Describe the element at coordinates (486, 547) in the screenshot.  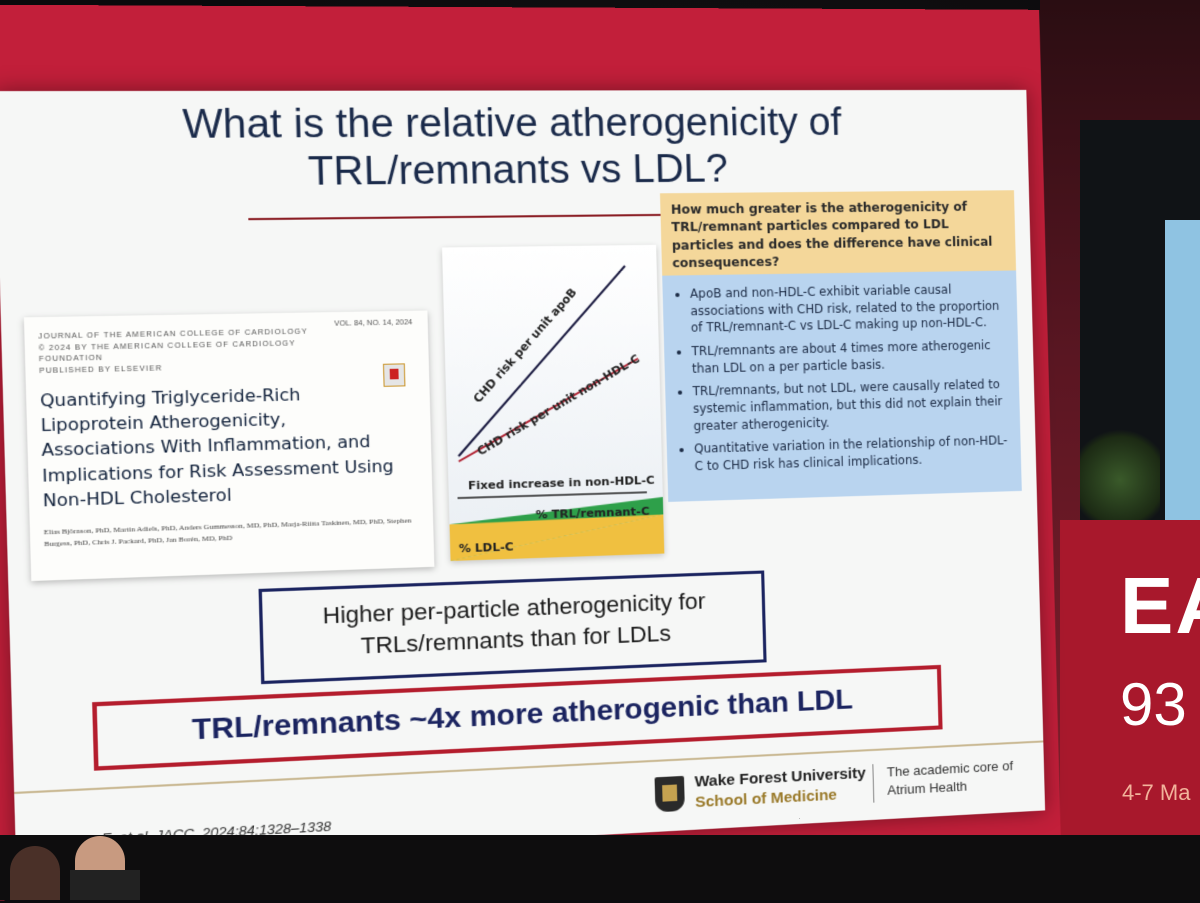
I see `ldl-band-label: % LDL-C` at that location.